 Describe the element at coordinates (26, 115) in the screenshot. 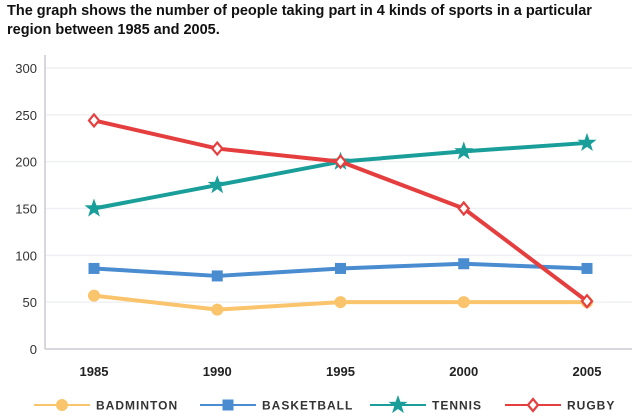

I see `y-tick-label: 250` at that location.